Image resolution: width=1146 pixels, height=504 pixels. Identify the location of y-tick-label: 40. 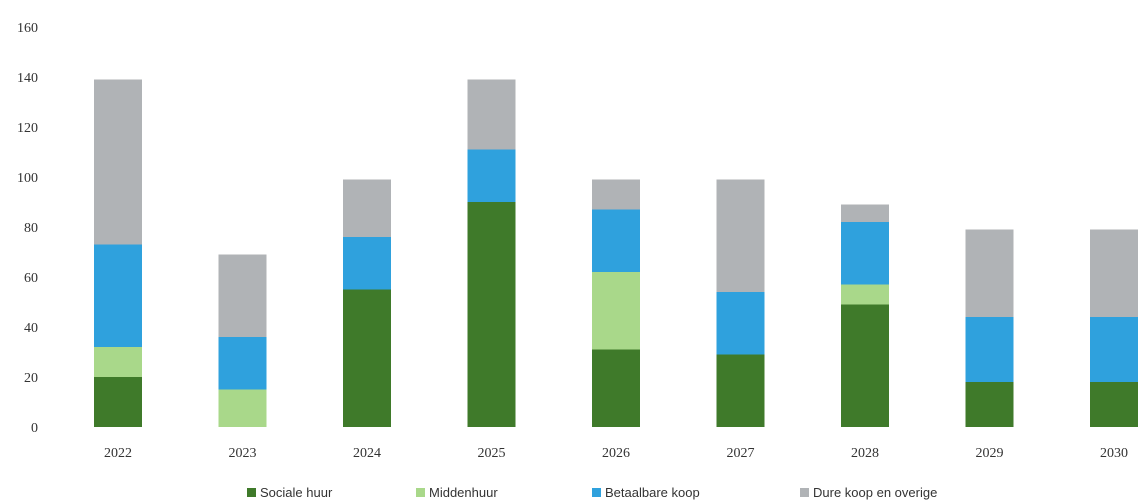
(31, 328).